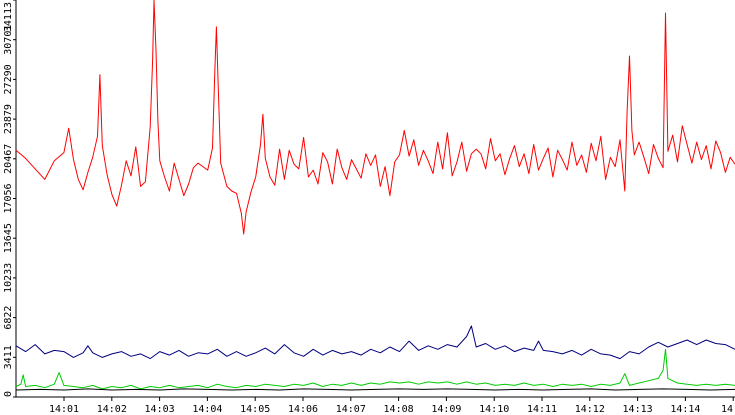  I want to click on y-tick-label: 17056, so click(8, 198).